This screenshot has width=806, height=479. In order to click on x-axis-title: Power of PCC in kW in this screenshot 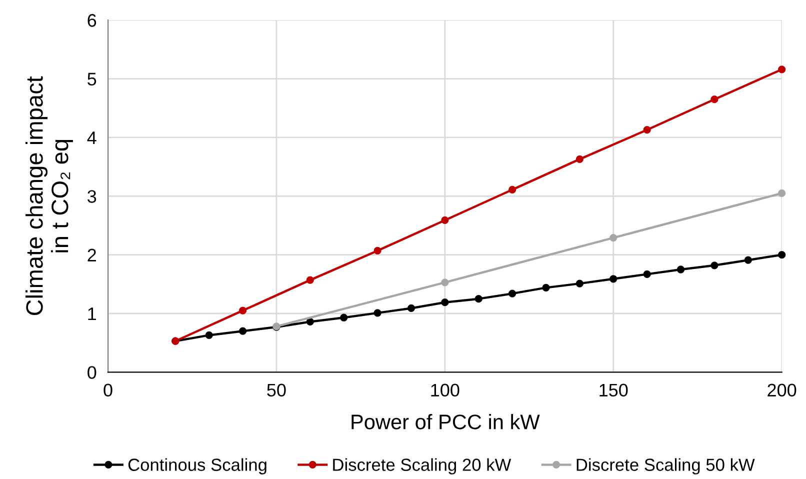, I will do `click(446, 422)`.